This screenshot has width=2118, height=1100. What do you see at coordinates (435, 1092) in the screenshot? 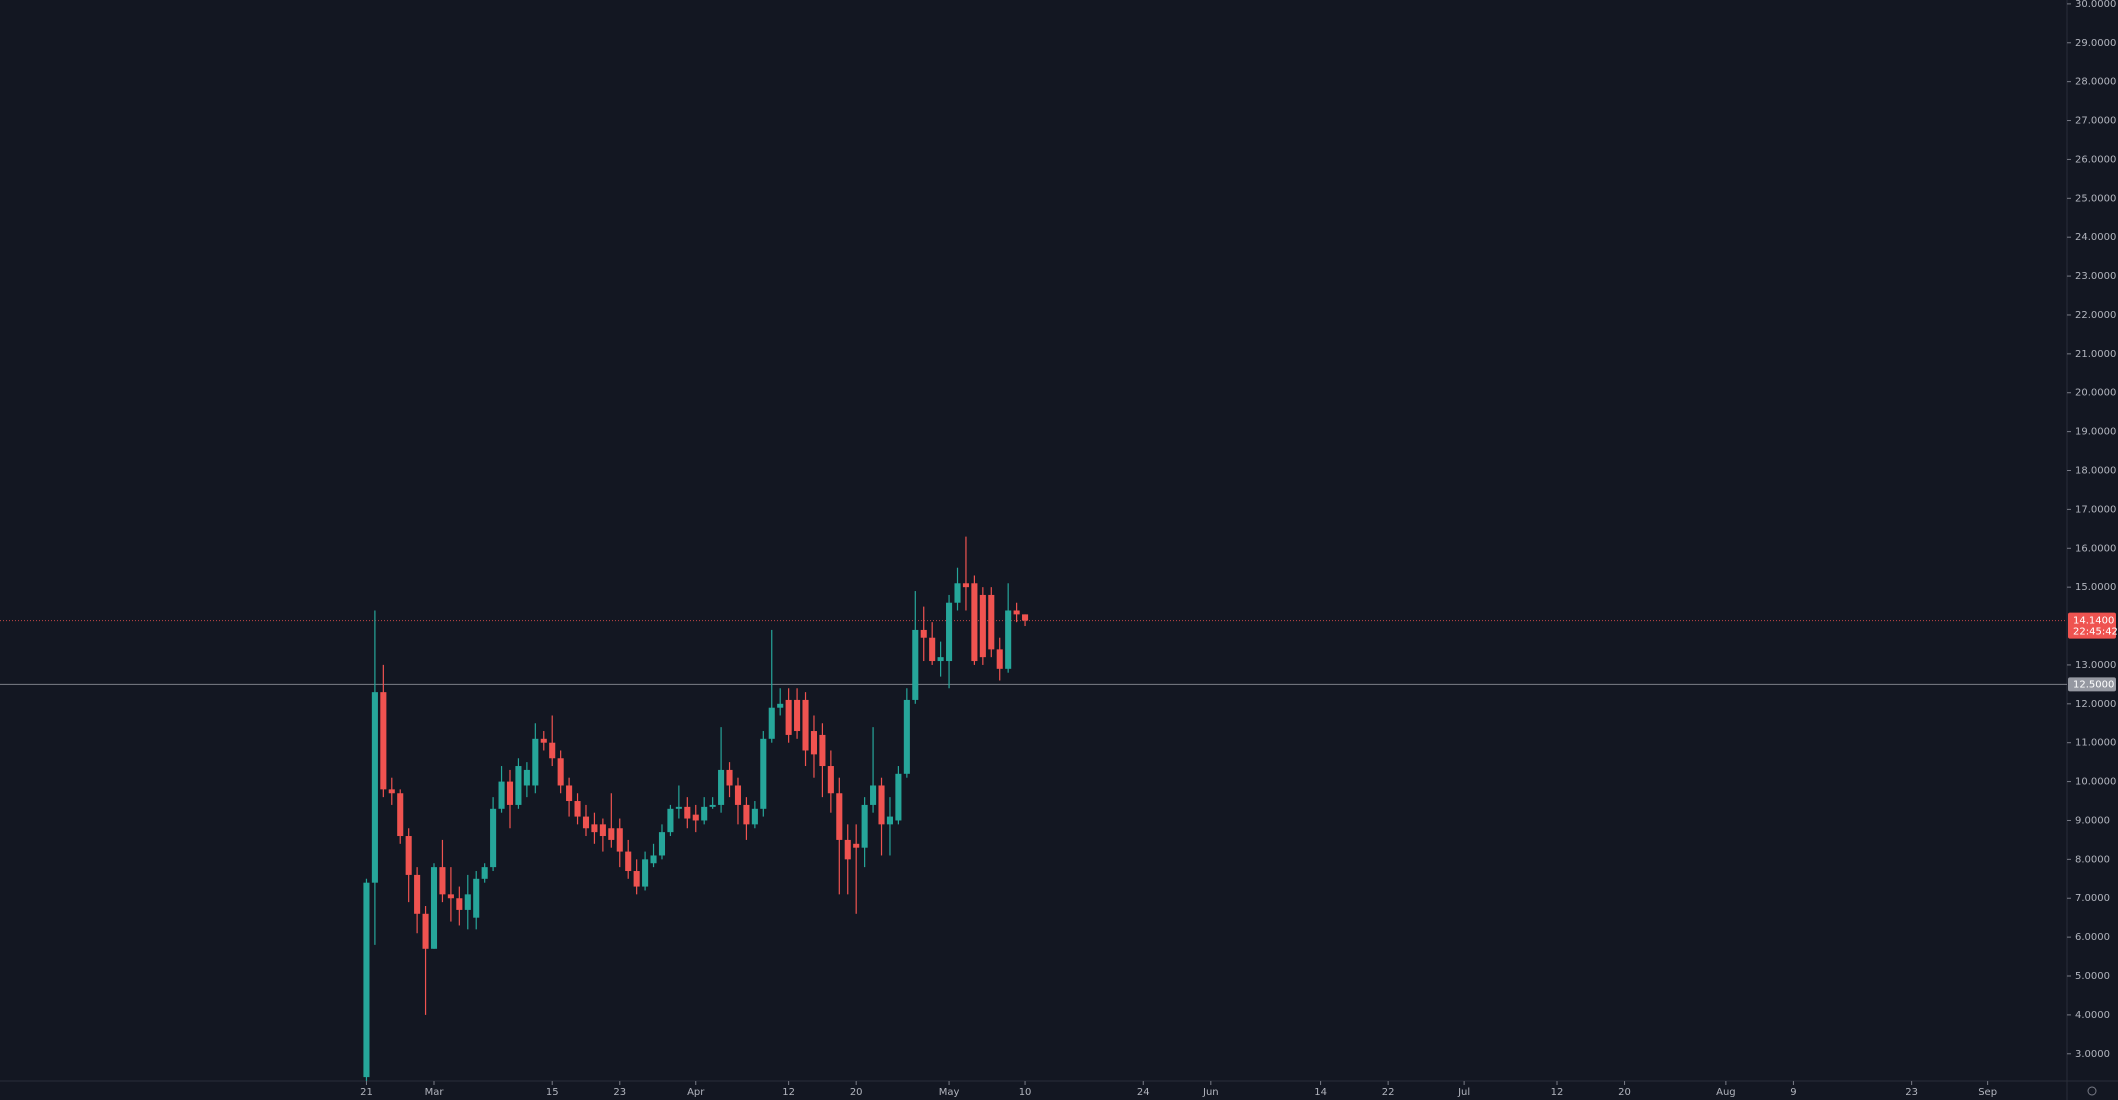
I see `x-tick-label: Mar` at bounding box center [435, 1092].